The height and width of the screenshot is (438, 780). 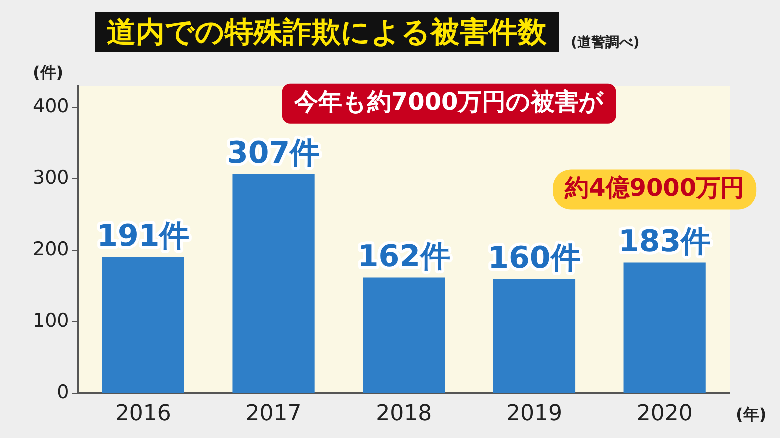 What do you see at coordinates (654, 188) in the screenshot?
I see `annotation: 約4億9000万円` at bounding box center [654, 188].